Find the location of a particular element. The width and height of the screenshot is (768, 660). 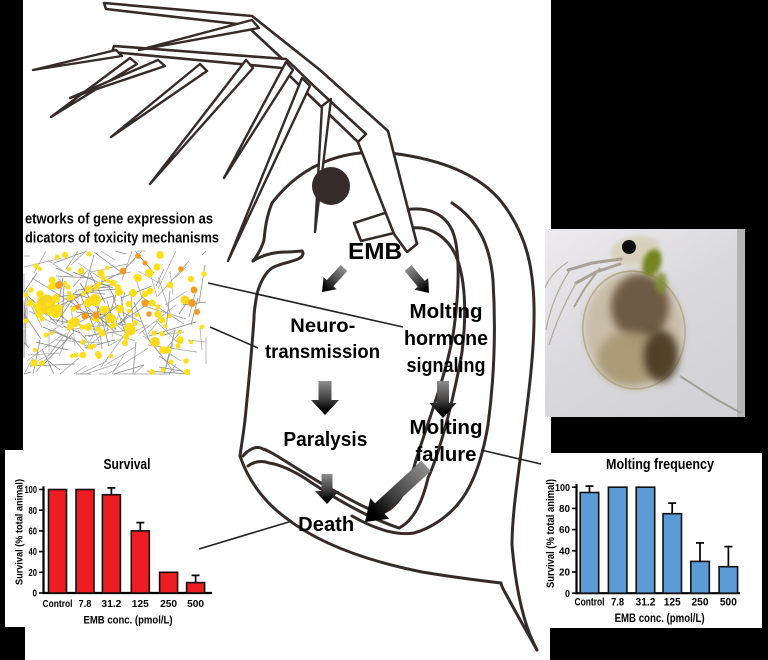

svg-text: Molting frequency is located at coordinates (660, 464).